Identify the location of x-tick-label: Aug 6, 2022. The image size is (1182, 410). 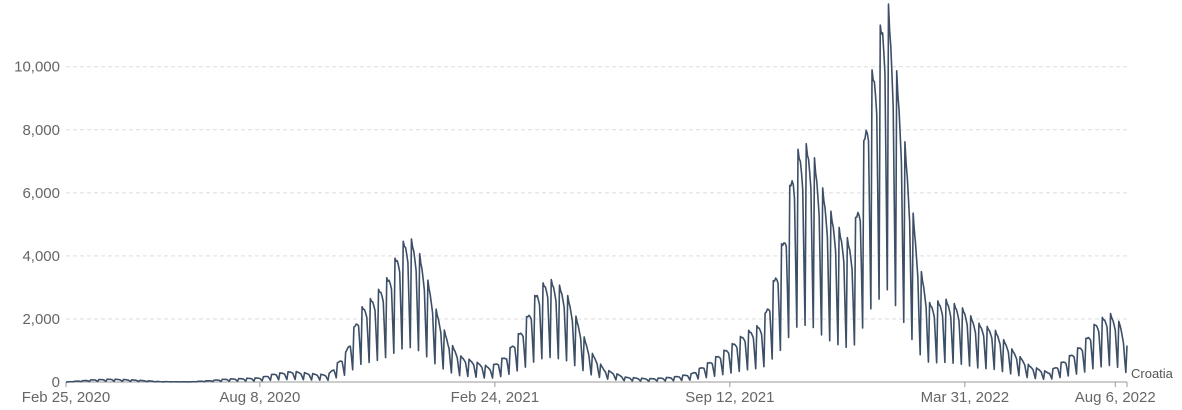
(1115, 397).